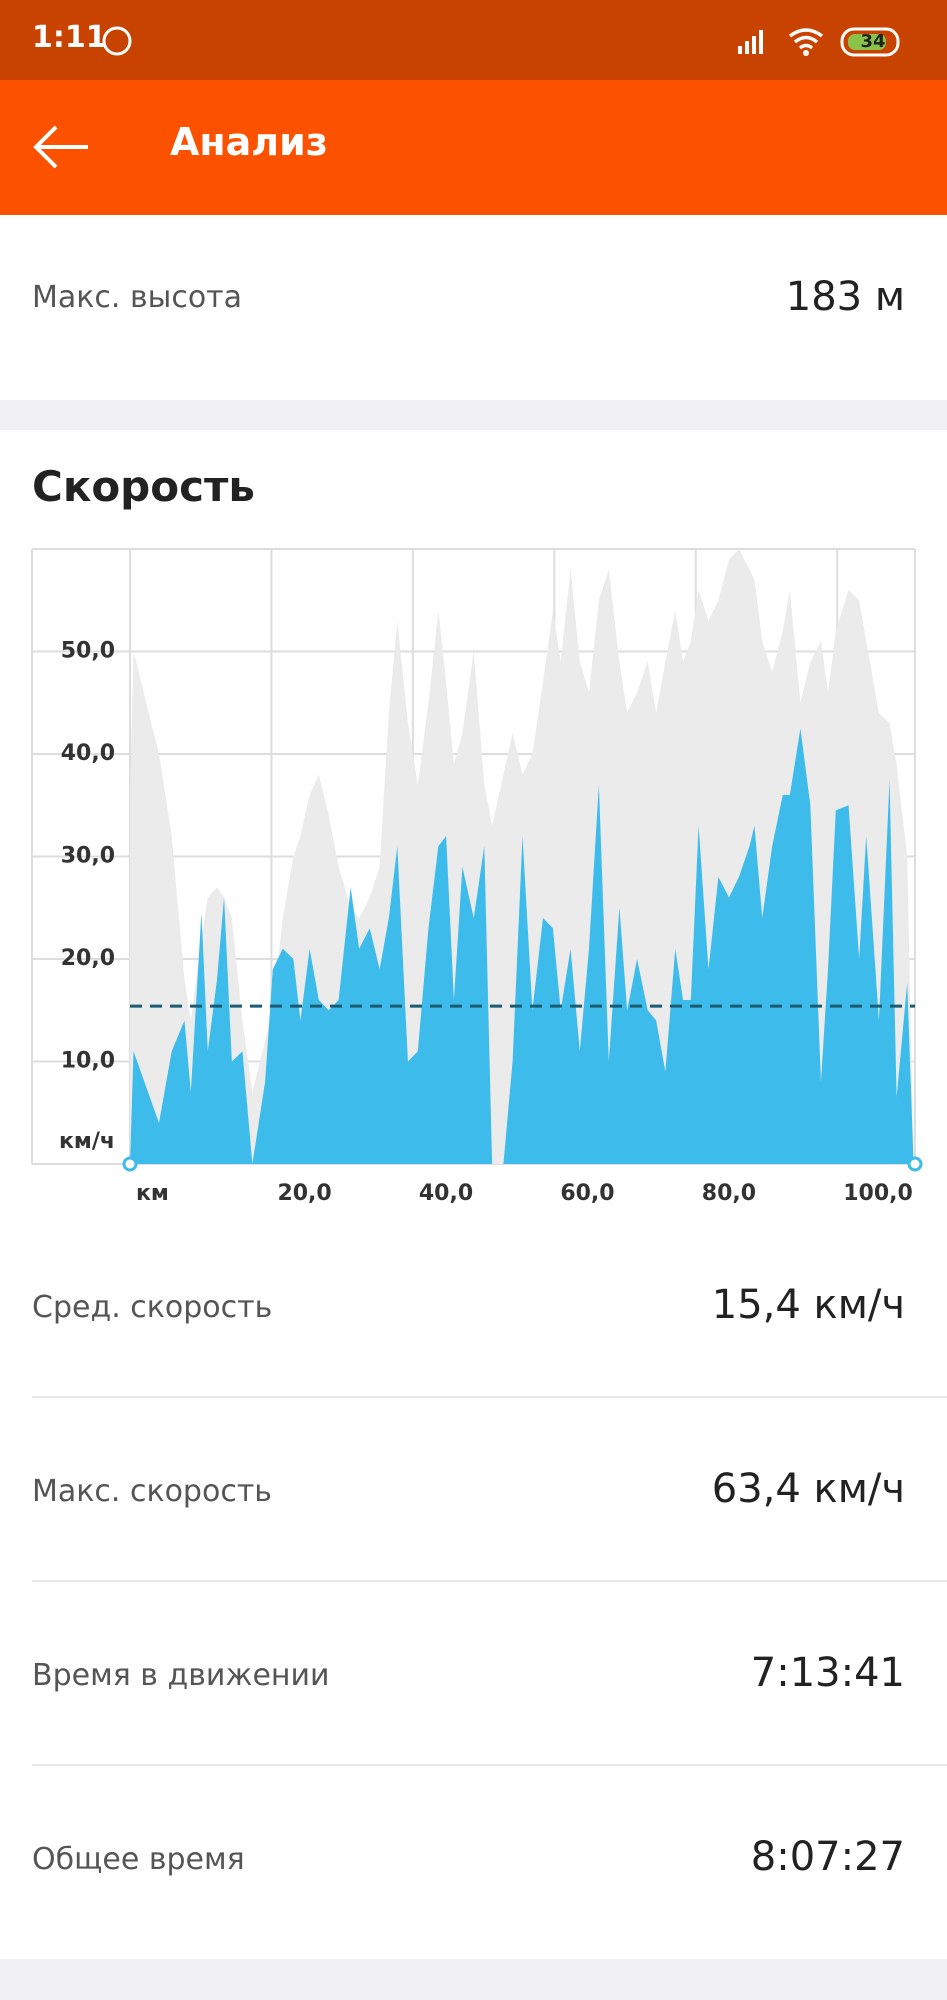 This screenshot has width=947, height=2000. What do you see at coordinates (138, 1859) in the screenshot?
I see `stat-label: Общее время` at bounding box center [138, 1859].